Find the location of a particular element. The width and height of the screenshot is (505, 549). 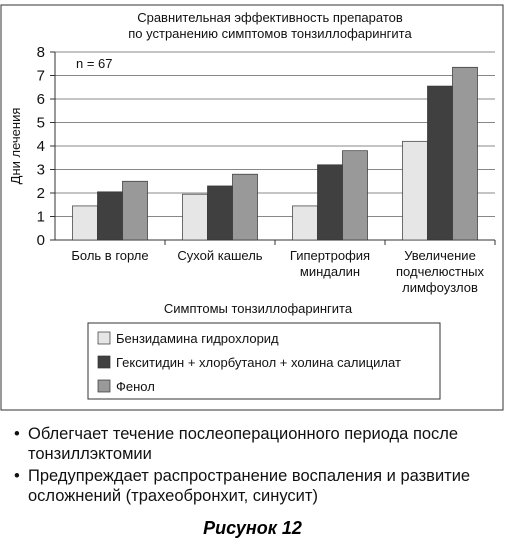

x-tick-label: Сухой кашель is located at coordinates (219, 255).